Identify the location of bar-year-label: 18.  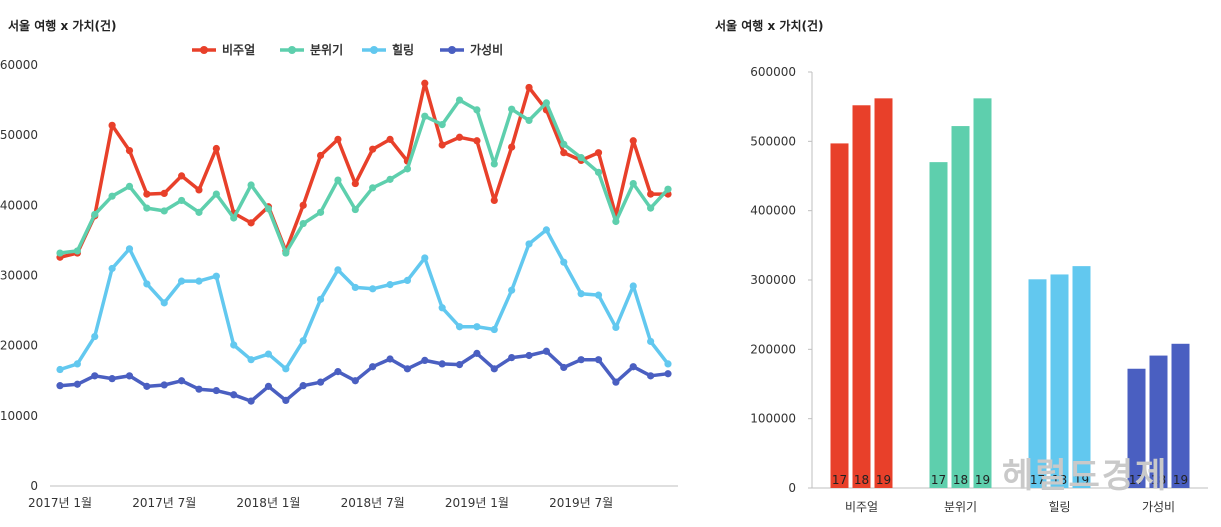
(960, 480).